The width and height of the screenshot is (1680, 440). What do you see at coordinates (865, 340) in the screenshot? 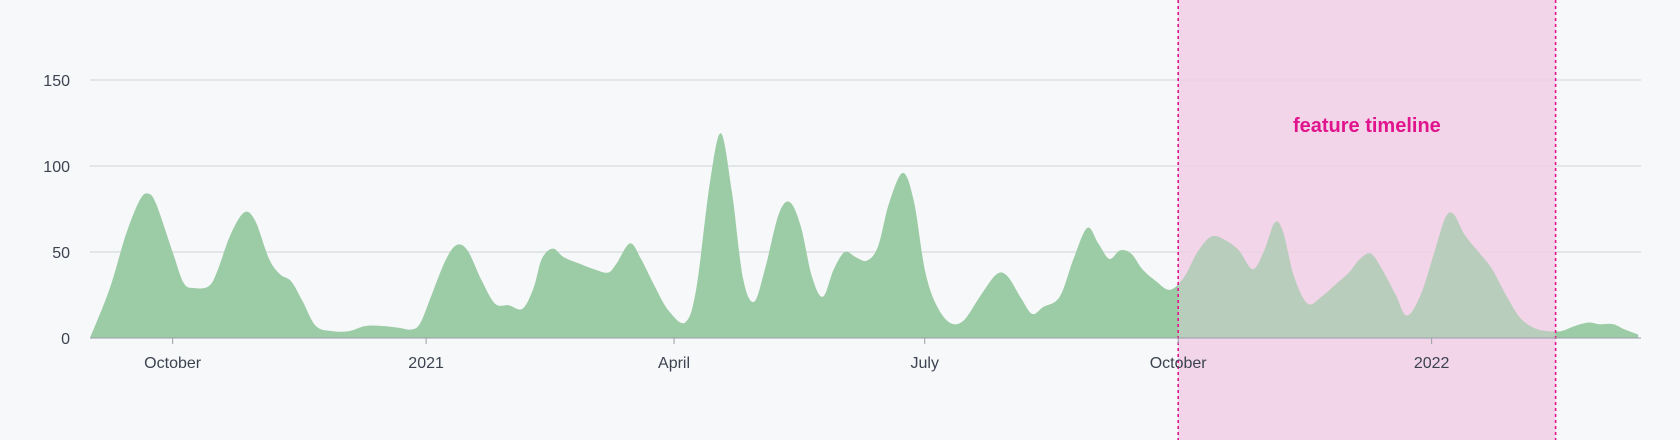
I see `axes` at bounding box center [865, 340].